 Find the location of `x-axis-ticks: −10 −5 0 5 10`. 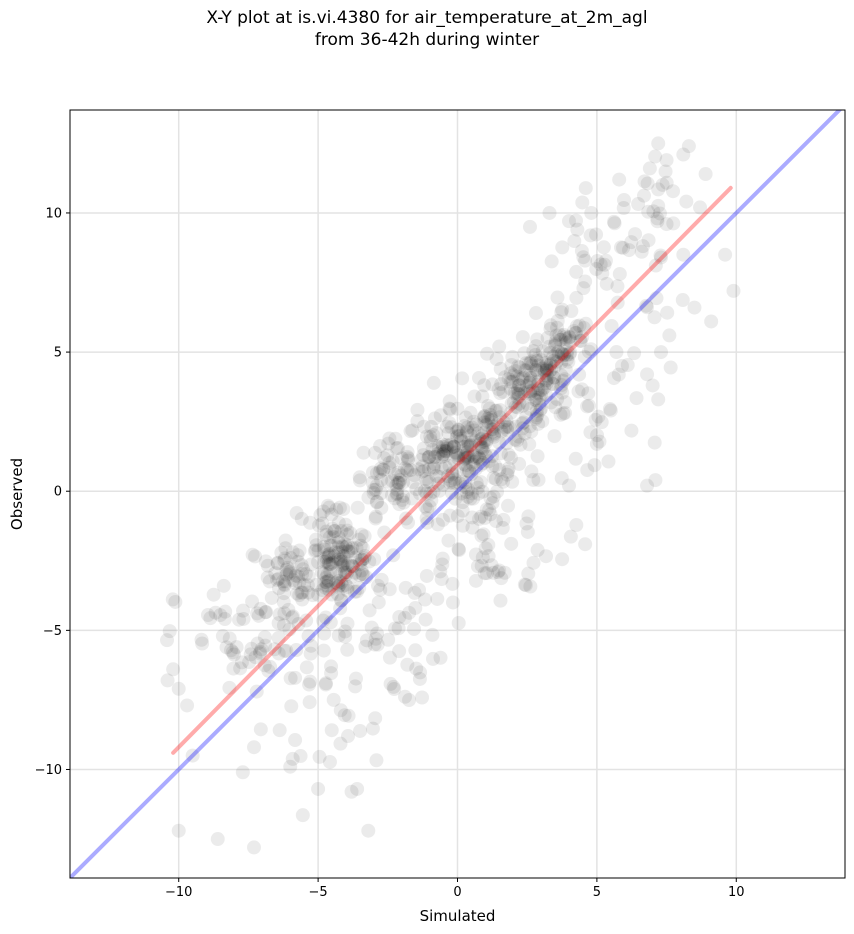

x-axis-ticks: −10 −5 0 5 10 is located at coordinates (455, 889).